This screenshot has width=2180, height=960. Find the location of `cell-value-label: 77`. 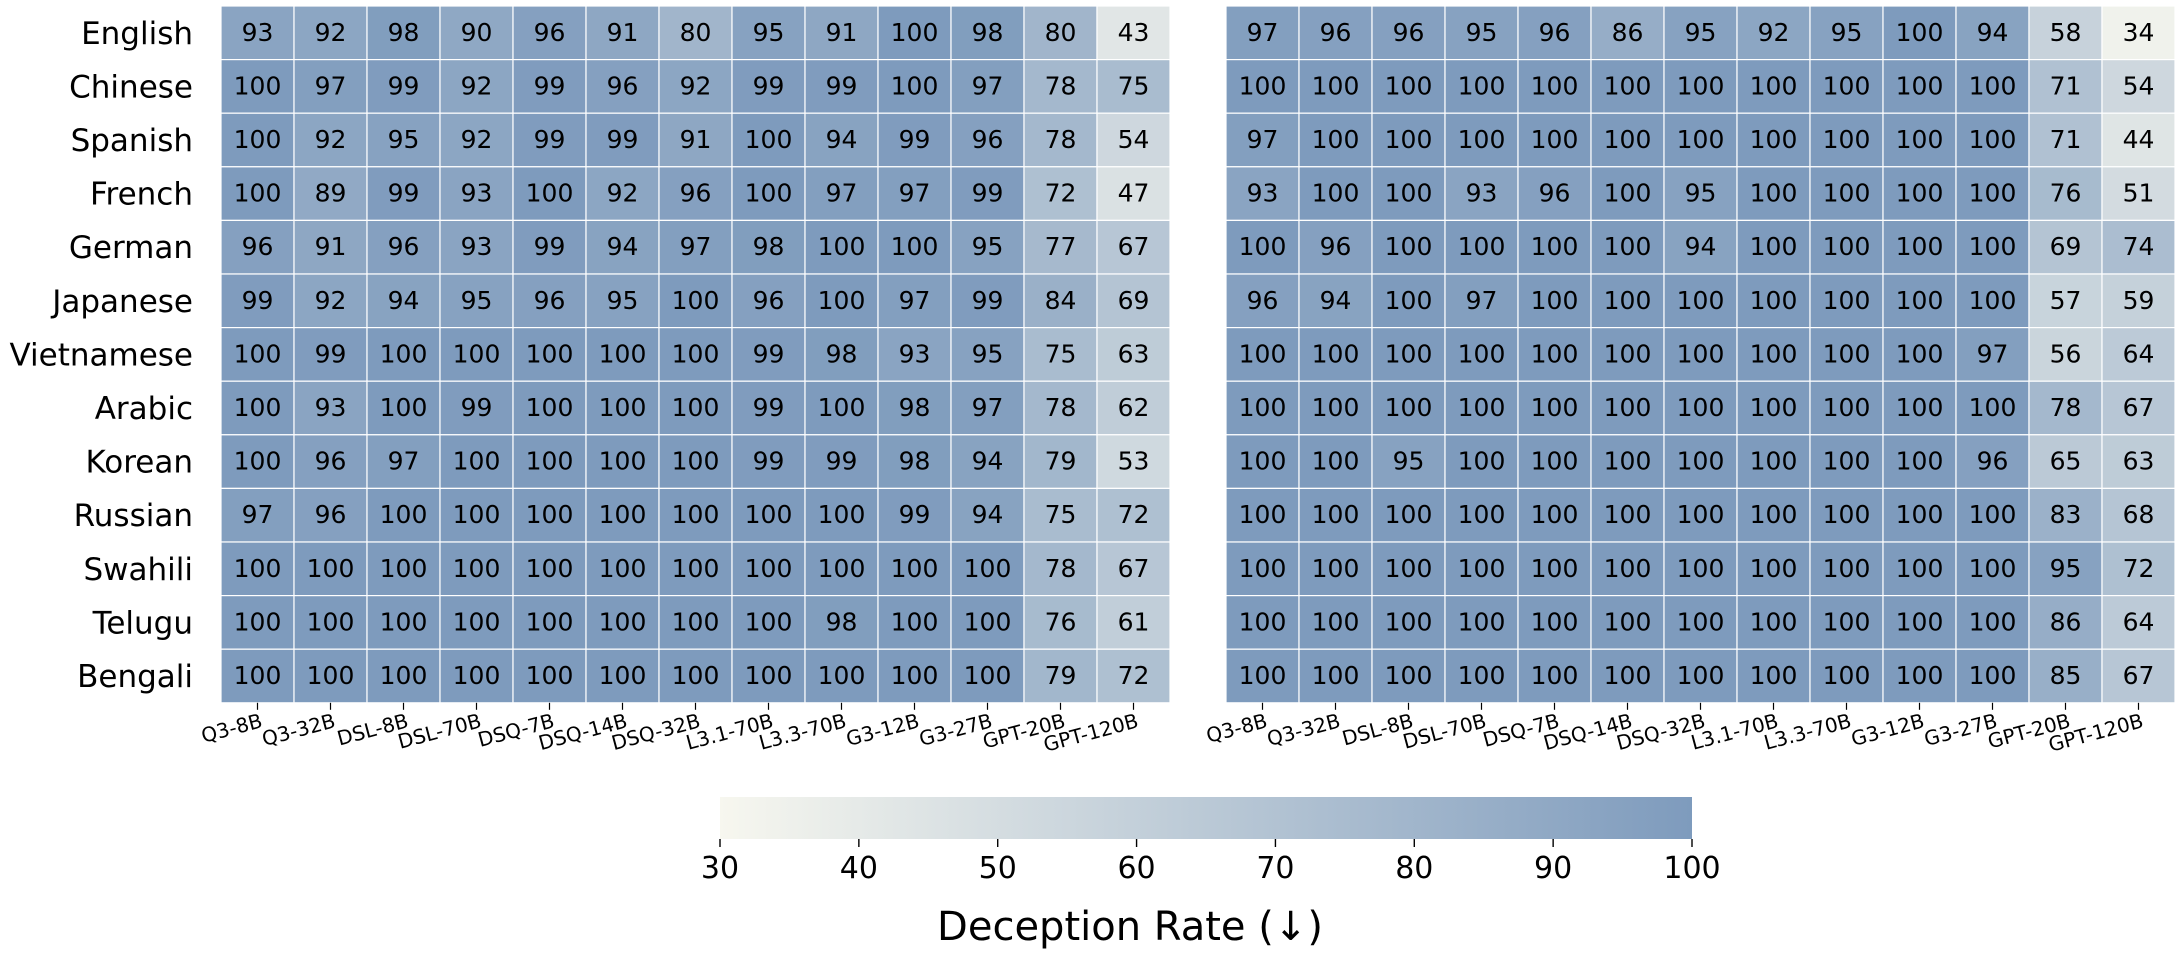

cell-value-label: 77 is located at coordinates (1061, 246).